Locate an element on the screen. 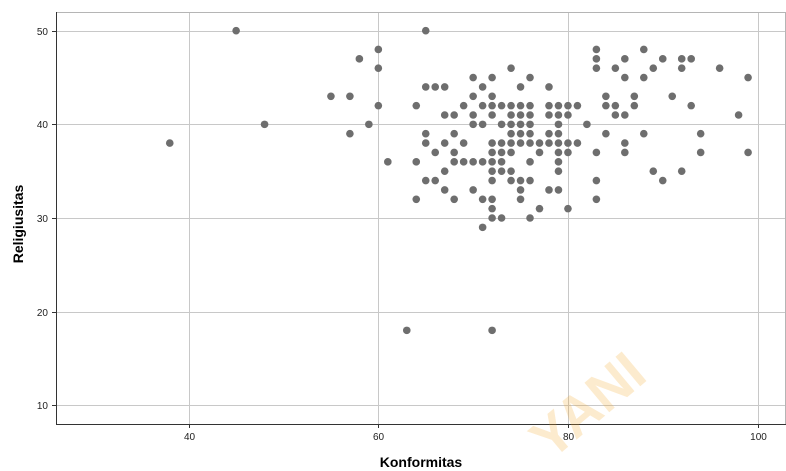  y-tick-label: 30 is located at coordinates (43, 219).